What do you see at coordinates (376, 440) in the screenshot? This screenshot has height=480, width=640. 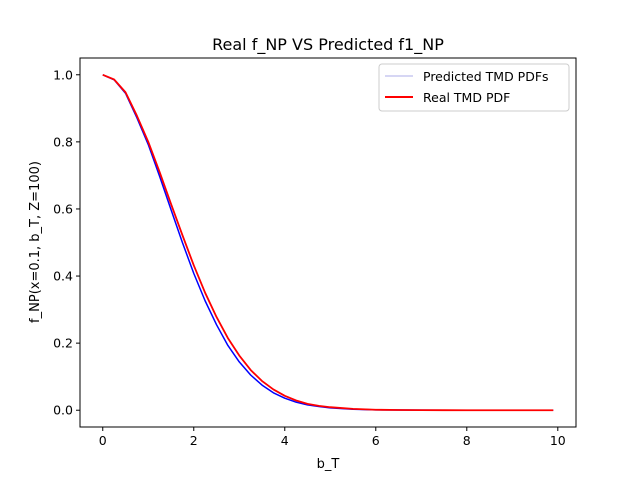 I see `x-tick-label: 6` at bounding box center [376, 440].